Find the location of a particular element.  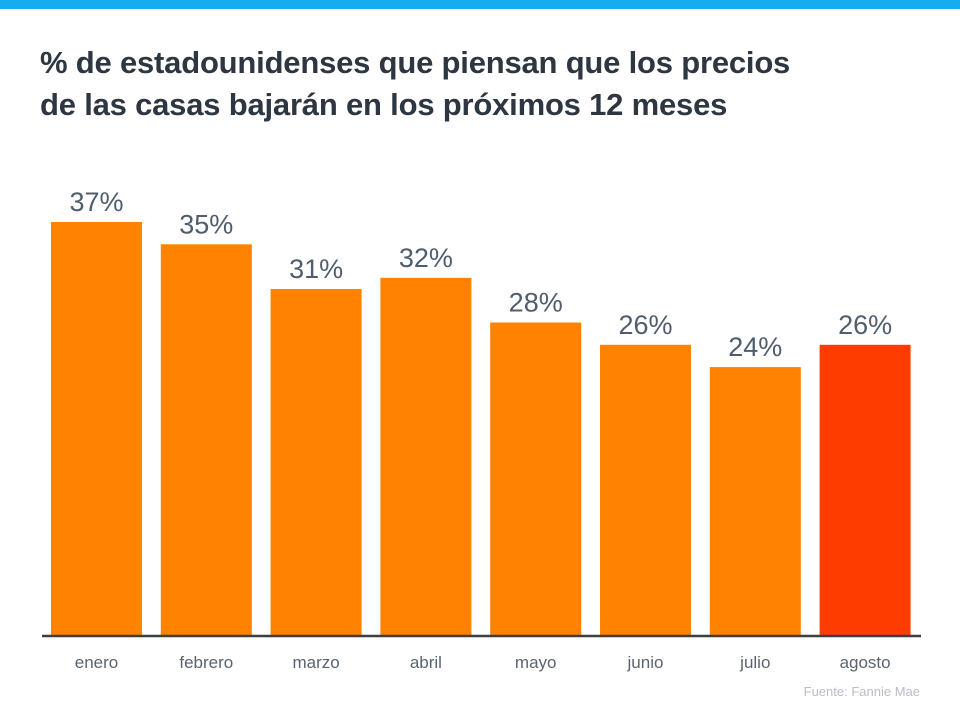

x-tick-label-agosto: agosto is located at coordinates (865, 662).